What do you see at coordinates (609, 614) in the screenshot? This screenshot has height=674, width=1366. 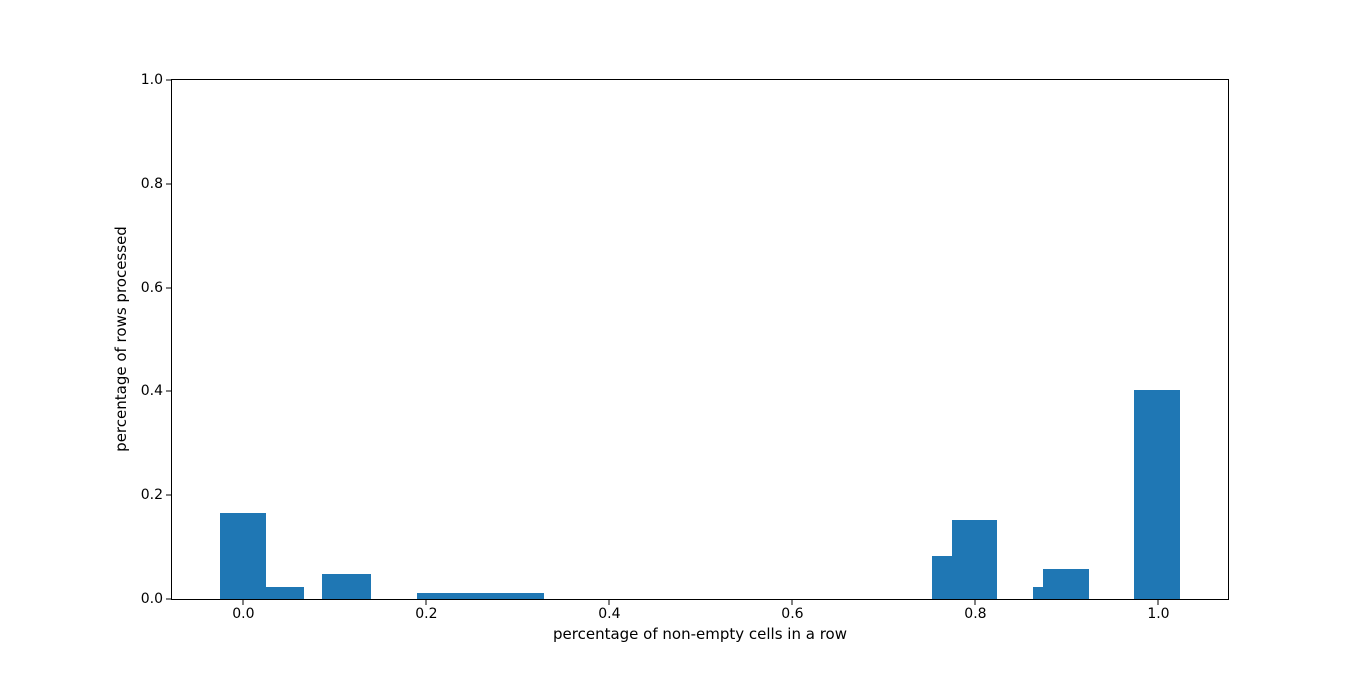 I see `x-tick-label: 0.4` at bounding box center [609, 614].